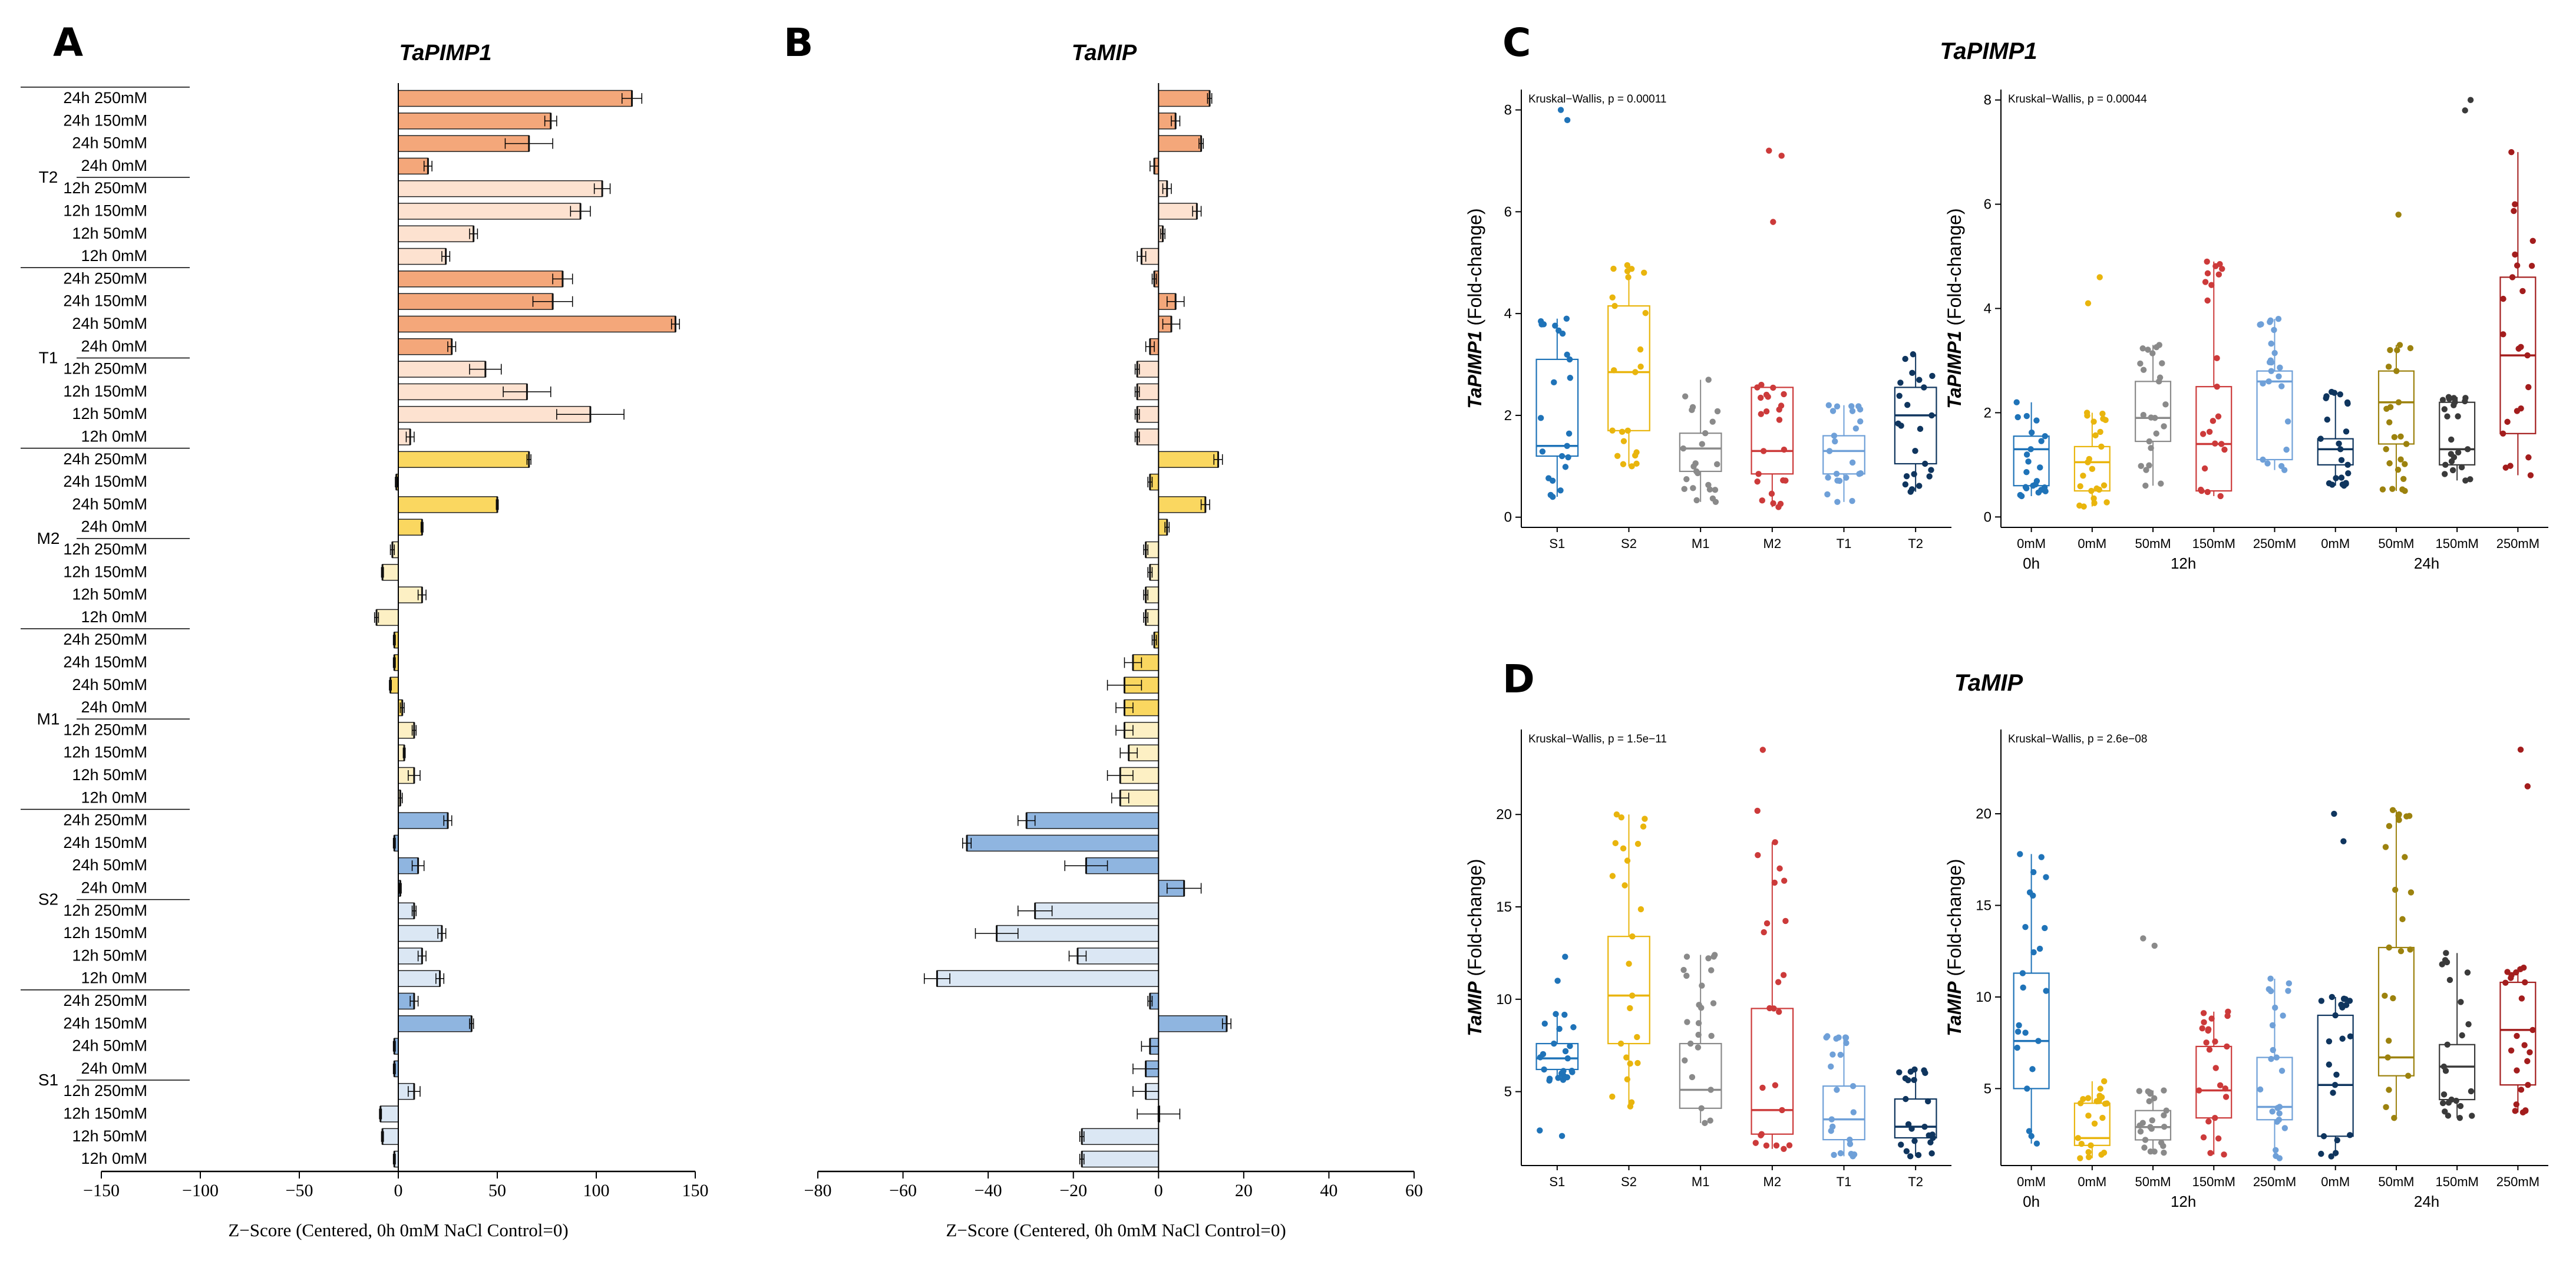  I want to click on y-axis-label: TaMIP (Fold-change), so click(1954, 947).